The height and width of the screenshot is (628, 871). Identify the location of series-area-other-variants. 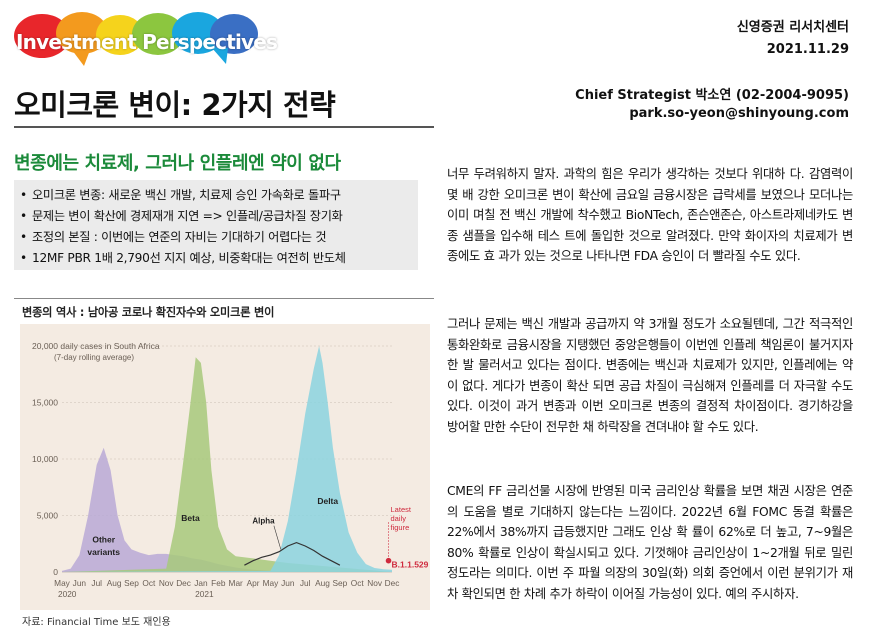
(227, 509).